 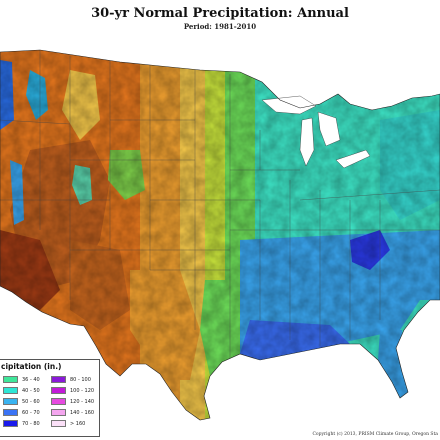 I want to click on legend-item: 60 - 70, so click(x=27, y=412).